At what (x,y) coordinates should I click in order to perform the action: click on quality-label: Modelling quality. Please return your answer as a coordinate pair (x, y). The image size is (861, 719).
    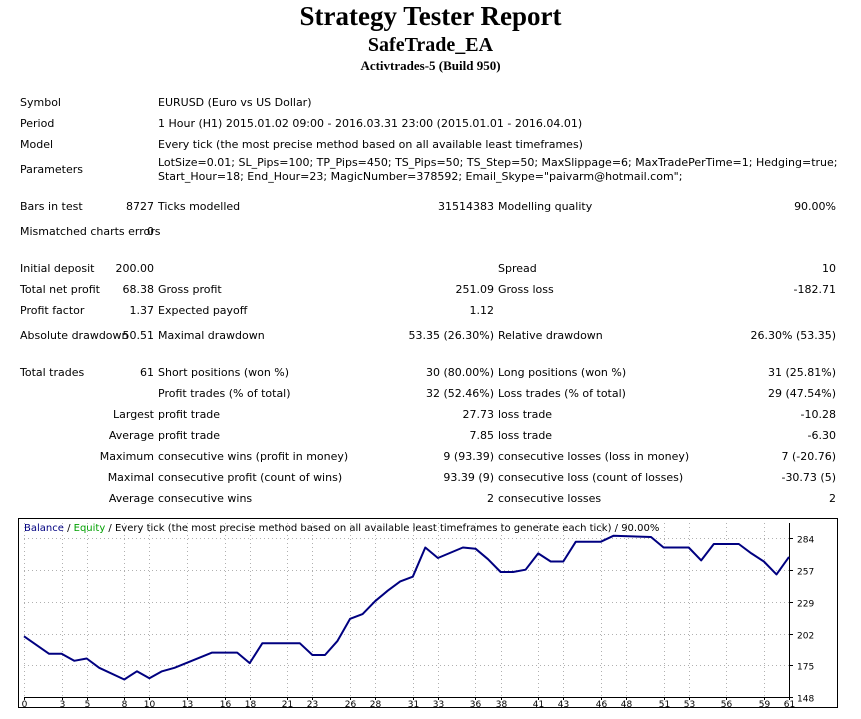
    Looking at the image, I should click on (545, 206).